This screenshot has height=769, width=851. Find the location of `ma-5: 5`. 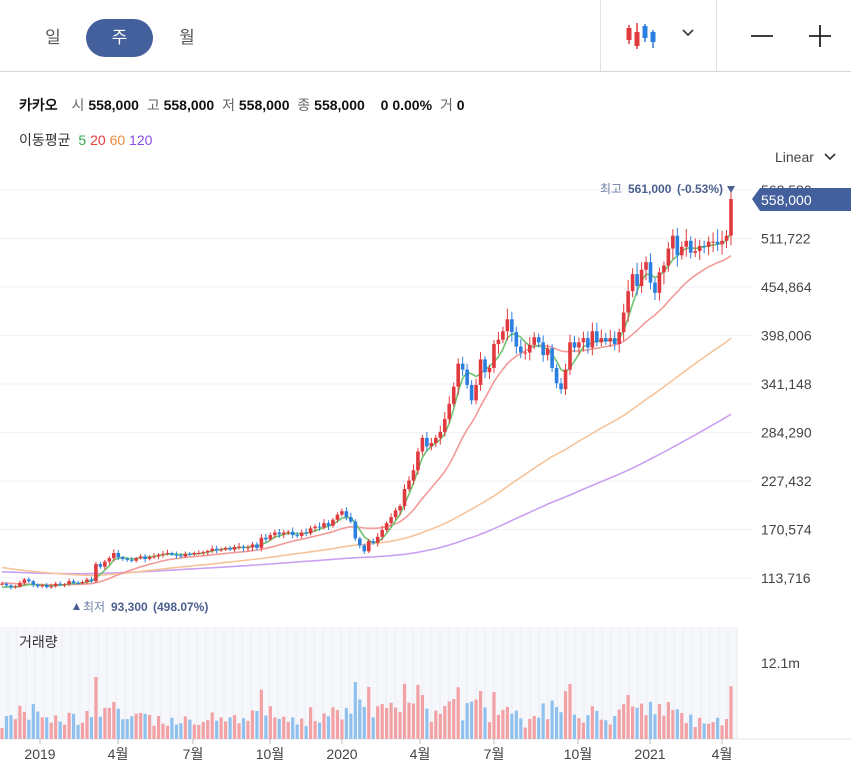

ma-5: 5 is located at coordinates (82, 140).